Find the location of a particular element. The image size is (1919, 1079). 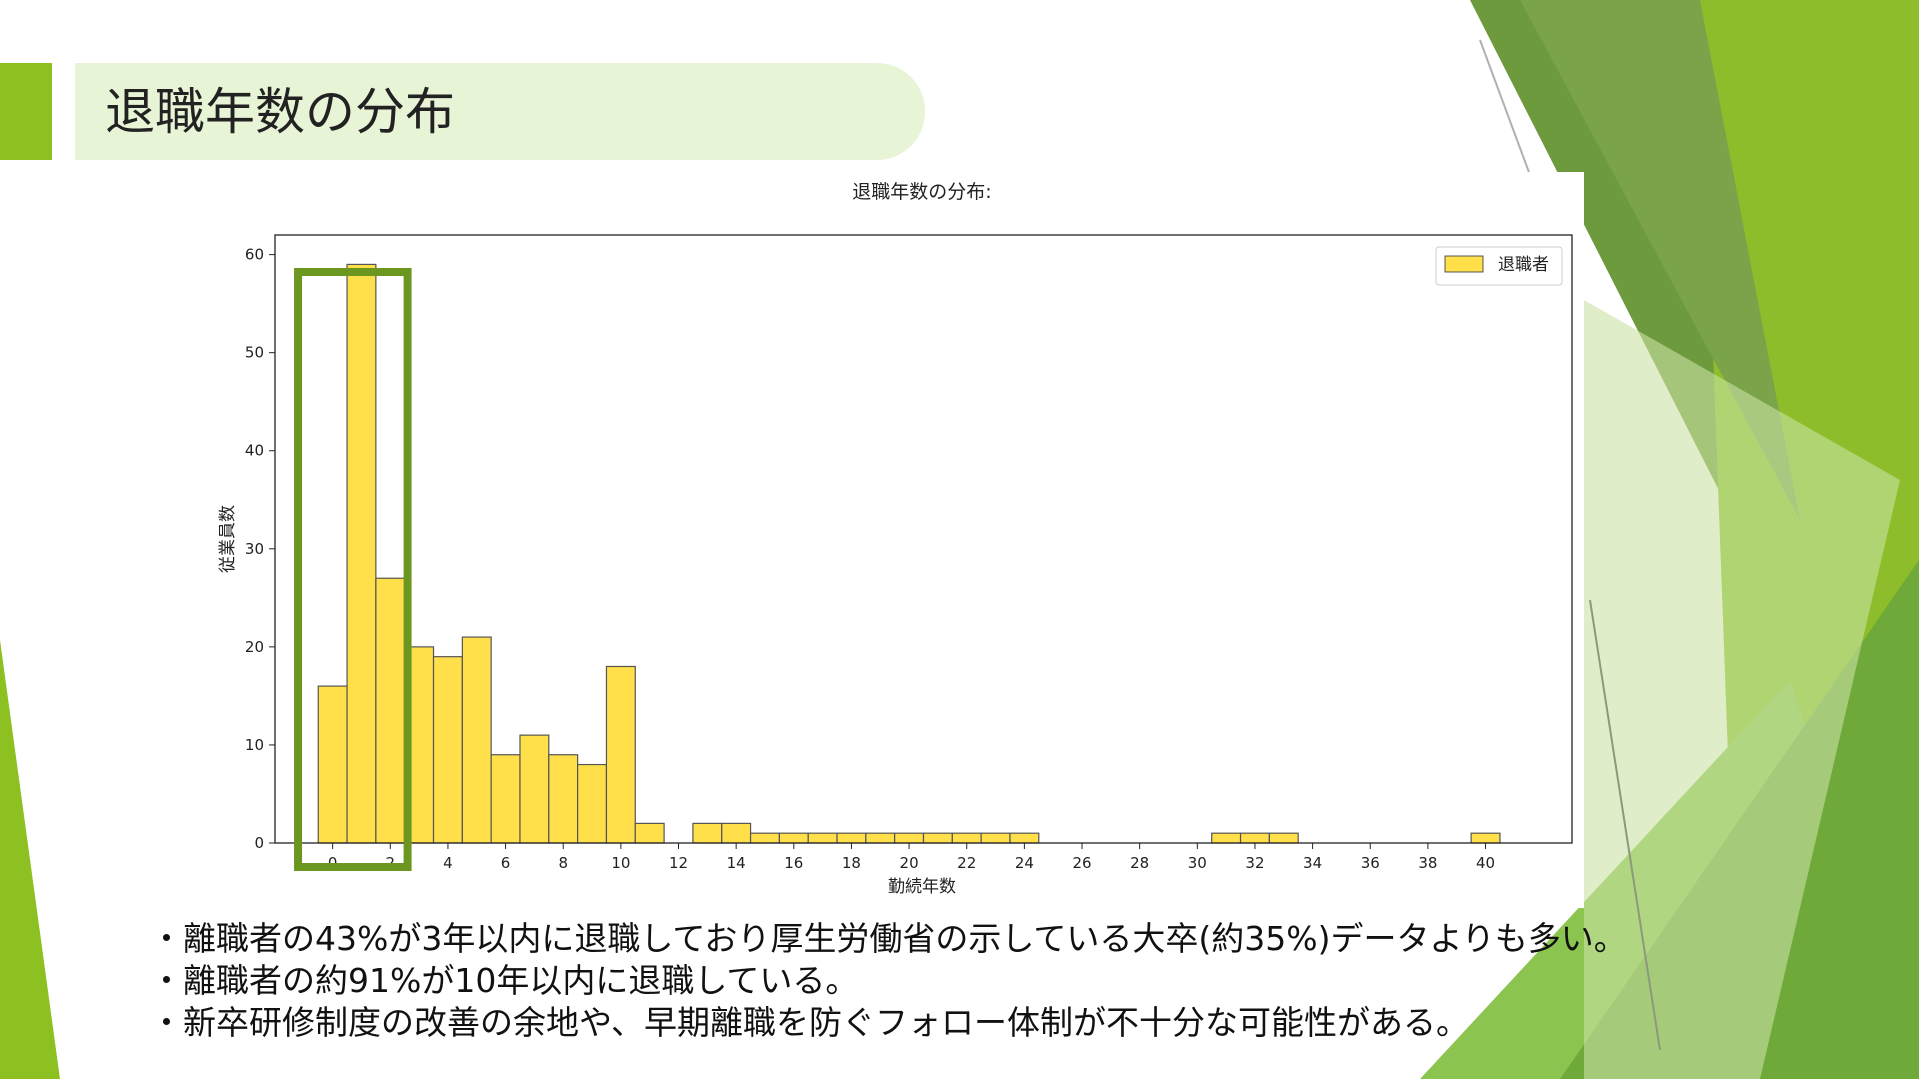

highlight-box is located at coordinates (353, 569).